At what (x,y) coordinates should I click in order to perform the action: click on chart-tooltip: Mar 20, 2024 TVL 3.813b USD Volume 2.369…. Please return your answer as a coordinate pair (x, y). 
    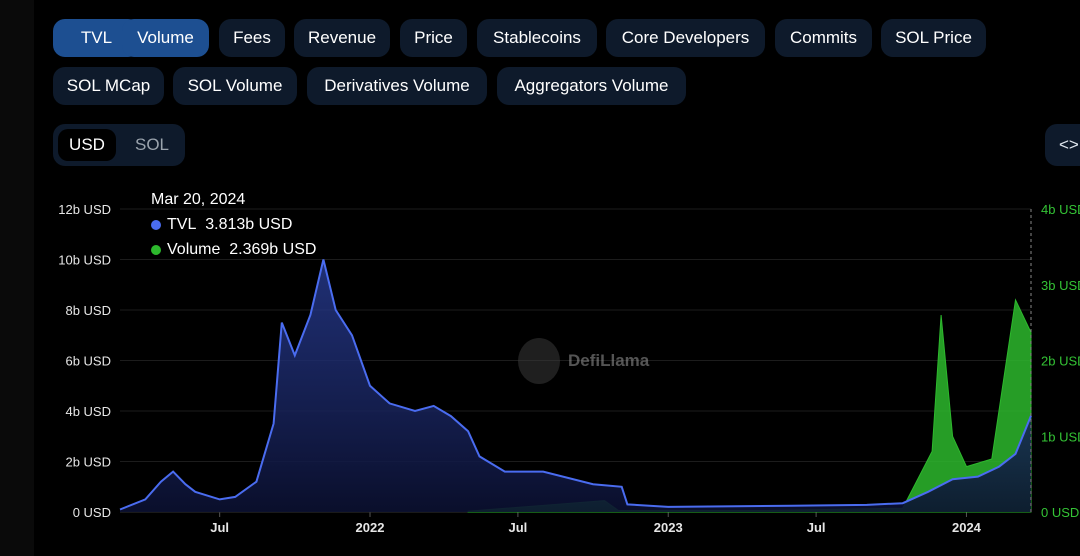
    Looking at the image, I should click on (233, 224).